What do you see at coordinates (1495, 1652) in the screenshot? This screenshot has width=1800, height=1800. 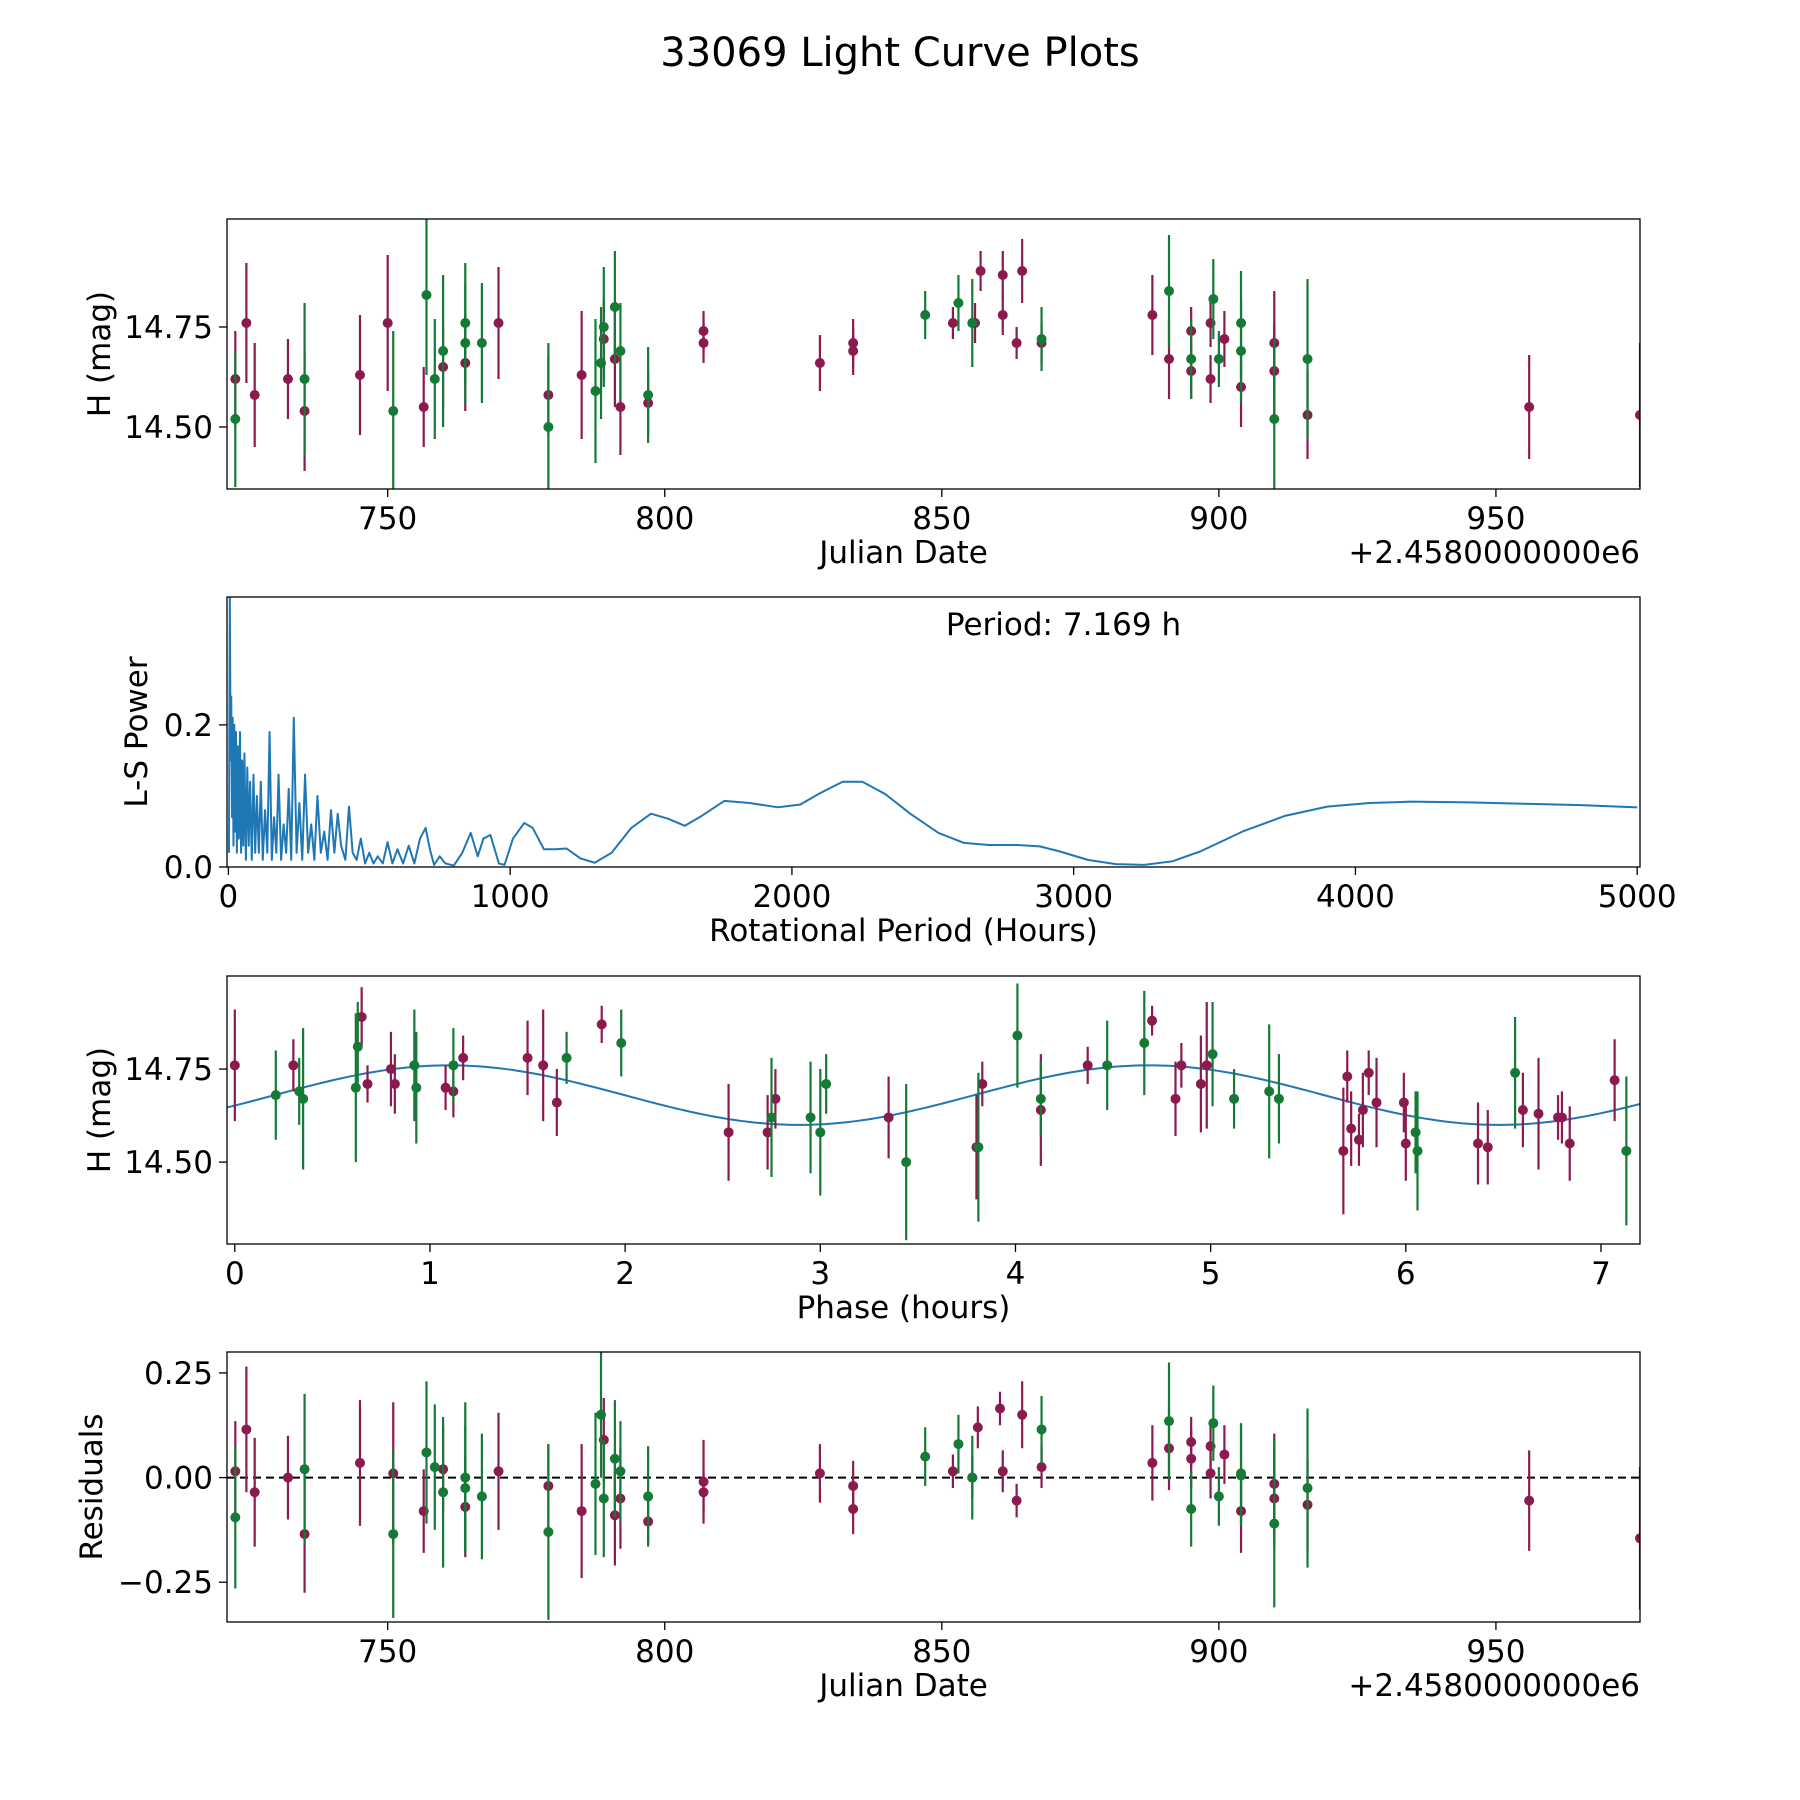 I see `chart-resid-xtick-label: 950` at bounding box center [1495, 1652].